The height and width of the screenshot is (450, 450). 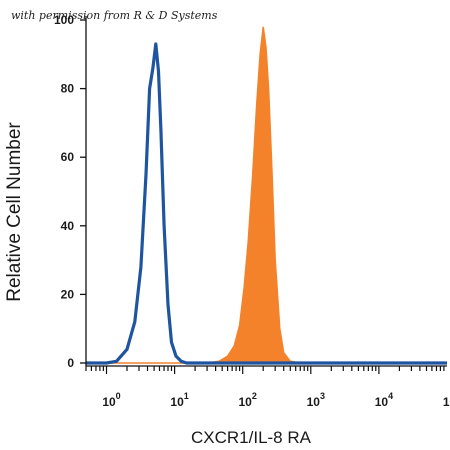 I want to click on x-tick-label: 10⁰, so click(x=111, y=400).